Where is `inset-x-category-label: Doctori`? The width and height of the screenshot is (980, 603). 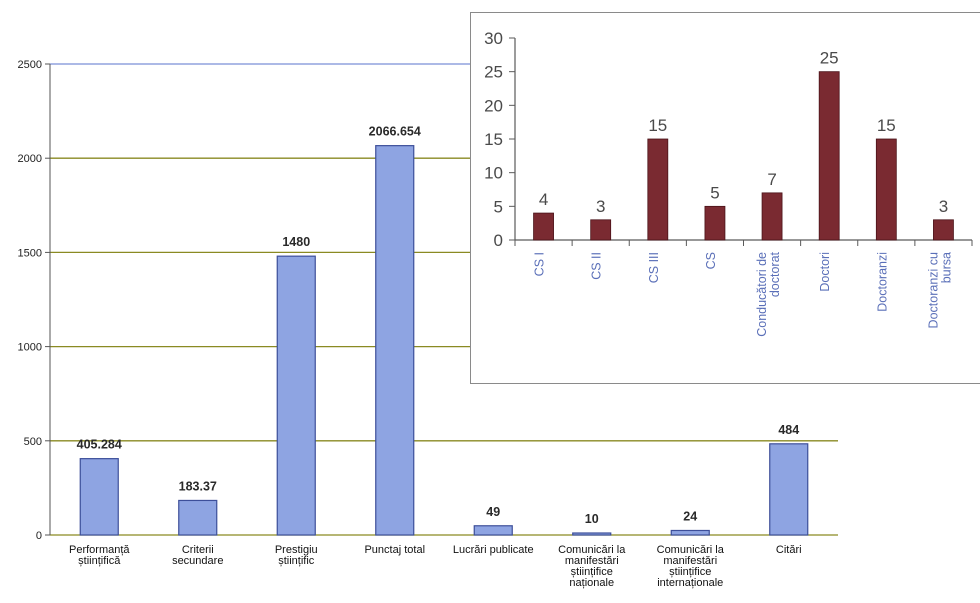
inset-x-category-label: Doctori is located at coordinates (825, 272).